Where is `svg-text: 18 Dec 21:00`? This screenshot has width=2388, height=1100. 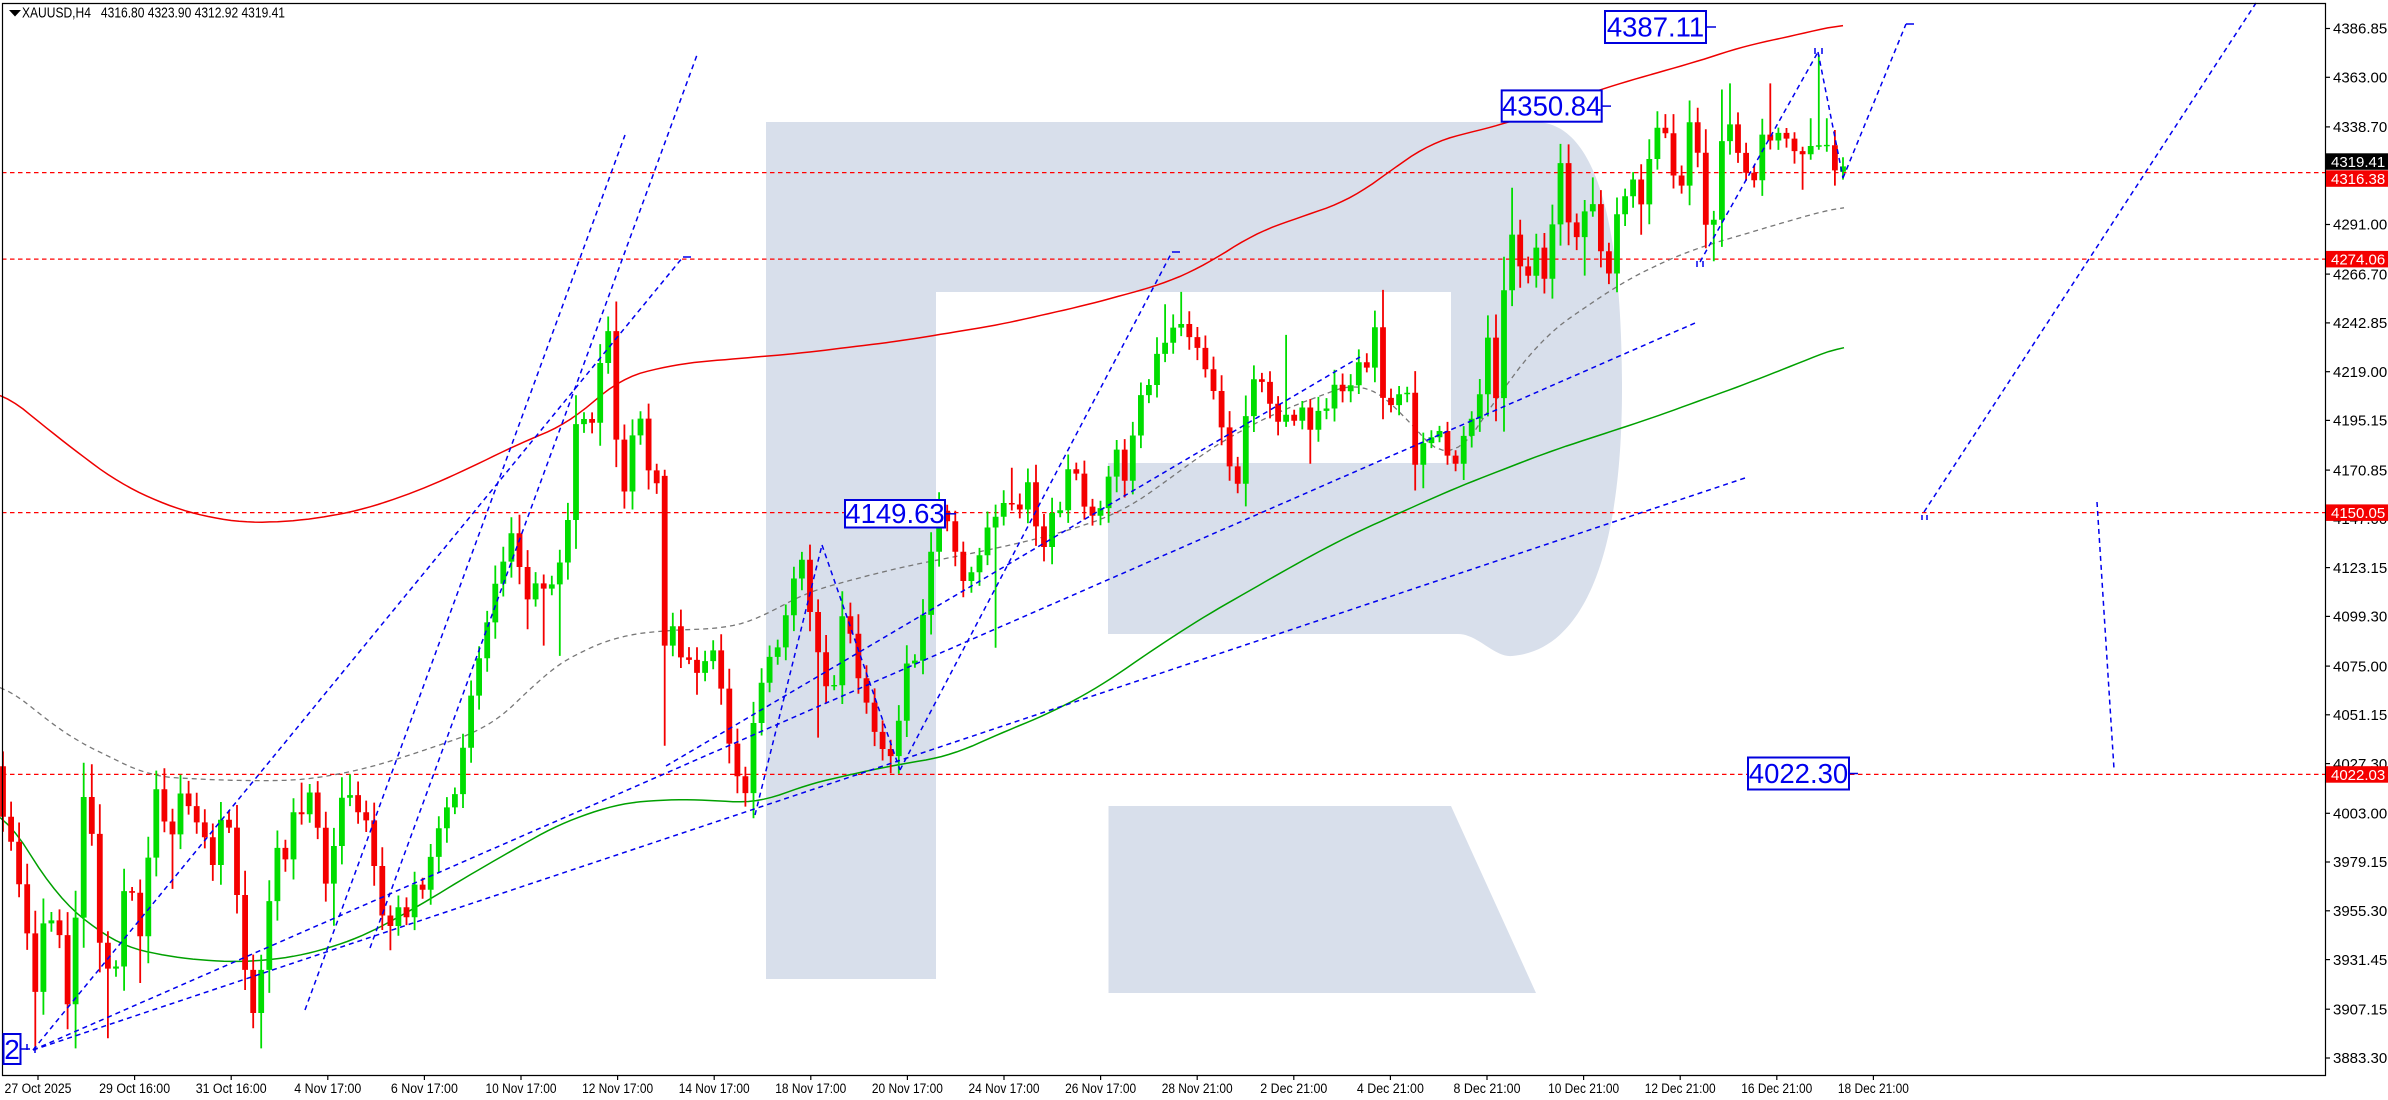
svg-text: 18 Dec 21:00 is located at coordinates (1873, 1088).